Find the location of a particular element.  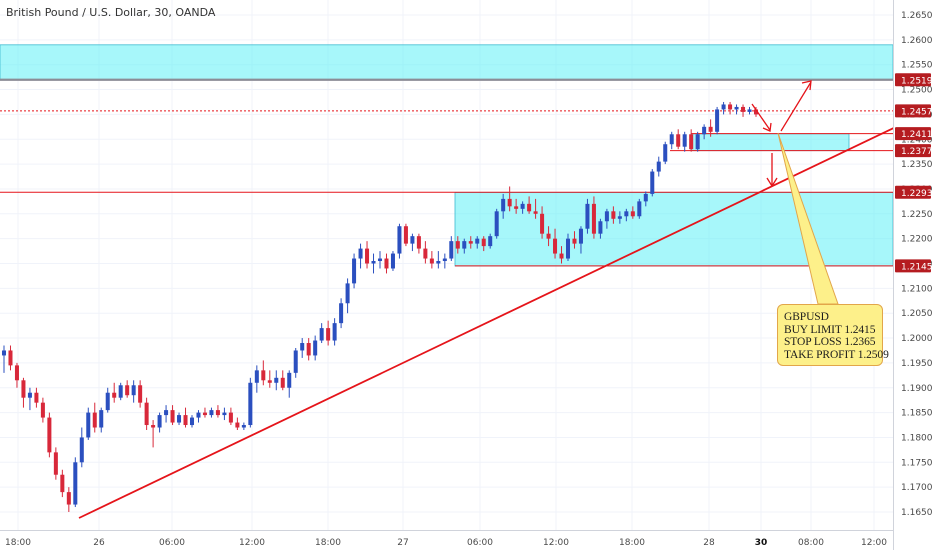

pullback-arrow-head is located at coordinates (767, 127).